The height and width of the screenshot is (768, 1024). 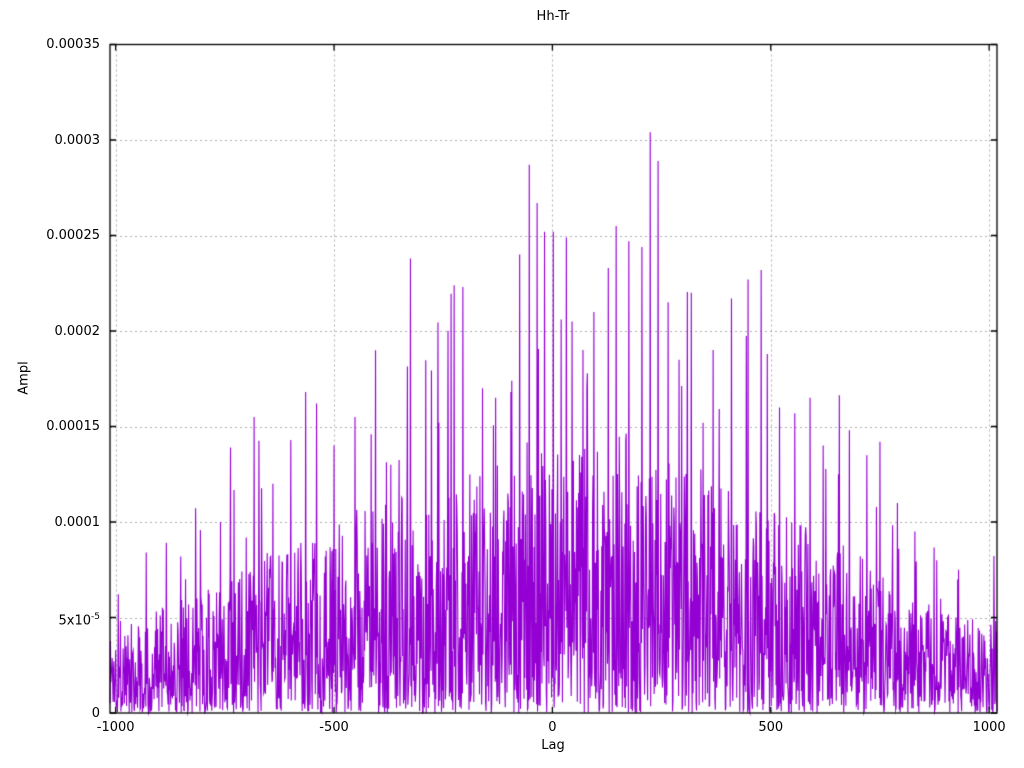 What do you see at coordinates (79, 620) in the screenshot?
I see `y-tick-label: 5x10⁻⁵` at bounding box center [79, 620].